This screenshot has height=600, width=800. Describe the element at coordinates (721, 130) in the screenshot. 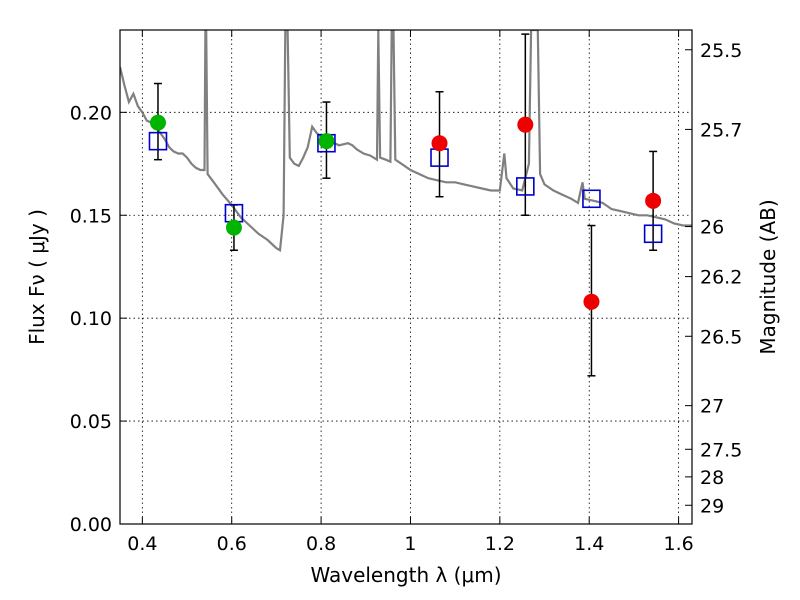

I see `right-tick-label: 25.7` at that location.